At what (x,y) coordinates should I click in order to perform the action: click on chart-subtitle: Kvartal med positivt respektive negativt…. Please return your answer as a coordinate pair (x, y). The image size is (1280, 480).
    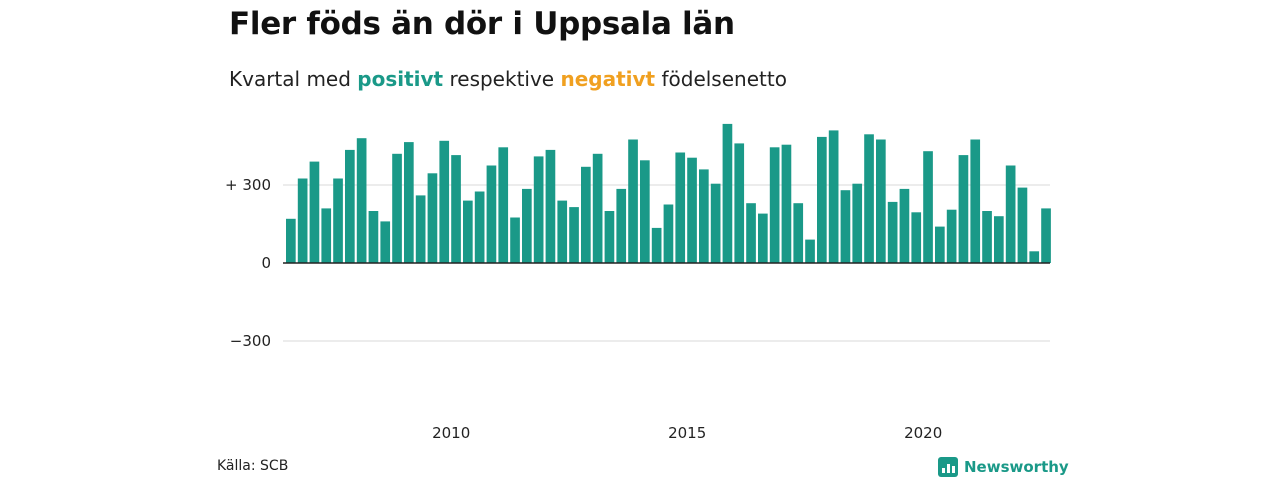
    Looking at the image, I should click on (508, 79).